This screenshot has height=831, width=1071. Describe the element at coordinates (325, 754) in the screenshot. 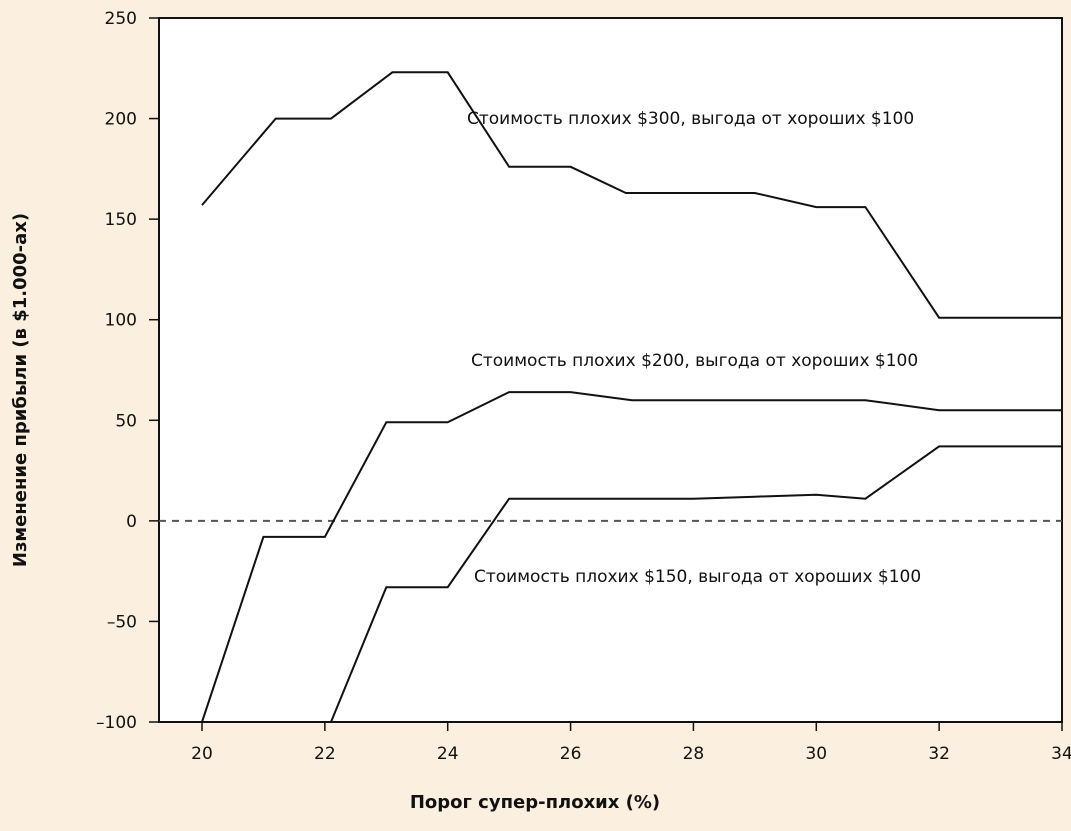

I see `x-tick-label: 22` at that location.